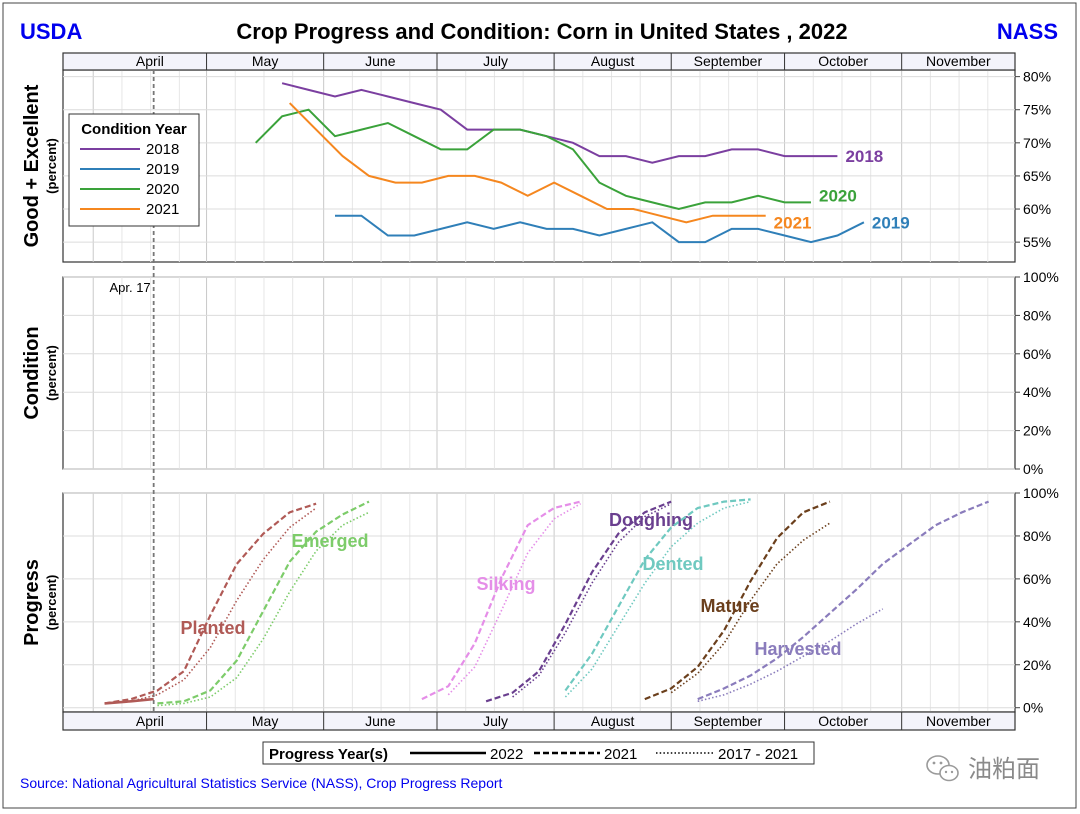 Image resolution: width=1080 pixels, height=814 pixels. Describe the element at coordinates (134, 129) in the screenshot. I see `legend-title: Condition Year` at that location.